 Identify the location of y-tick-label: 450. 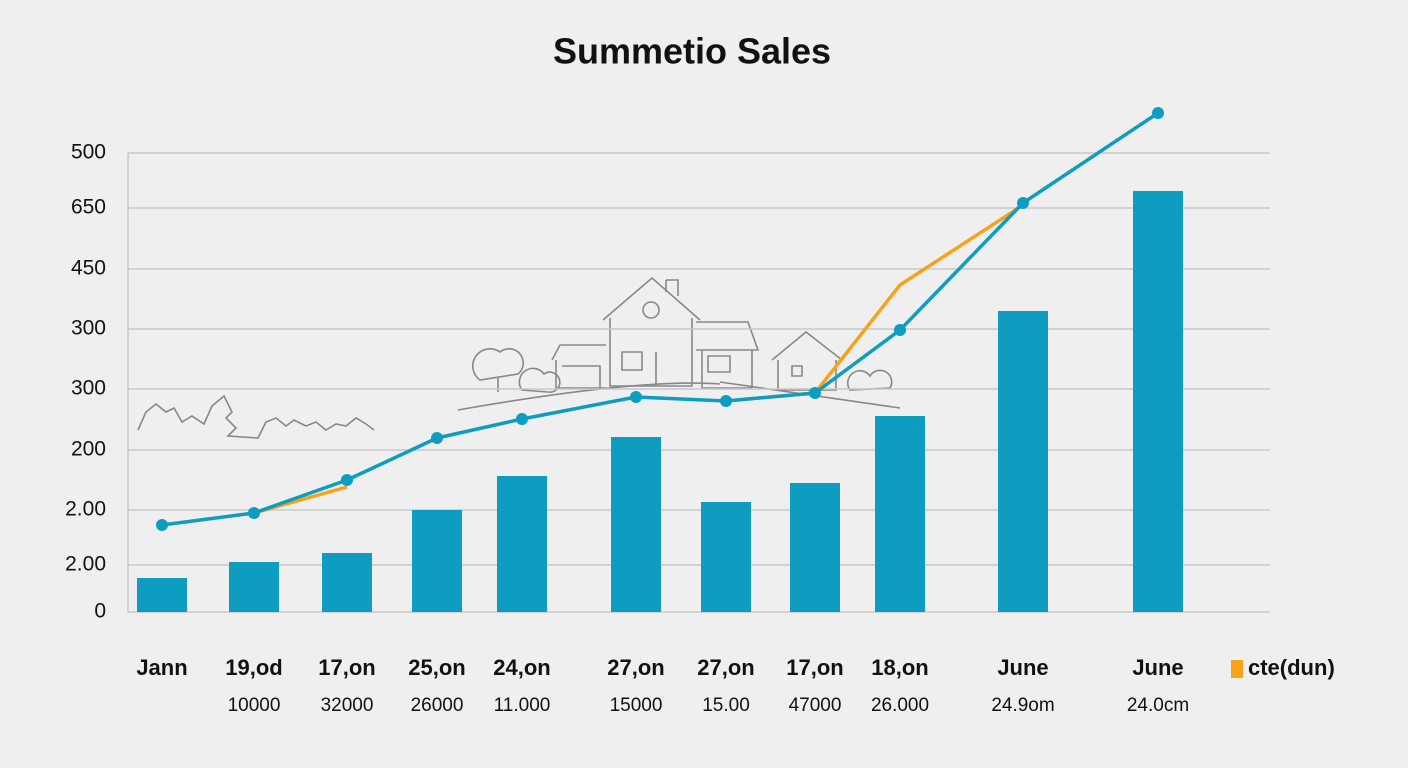
(88, 268).